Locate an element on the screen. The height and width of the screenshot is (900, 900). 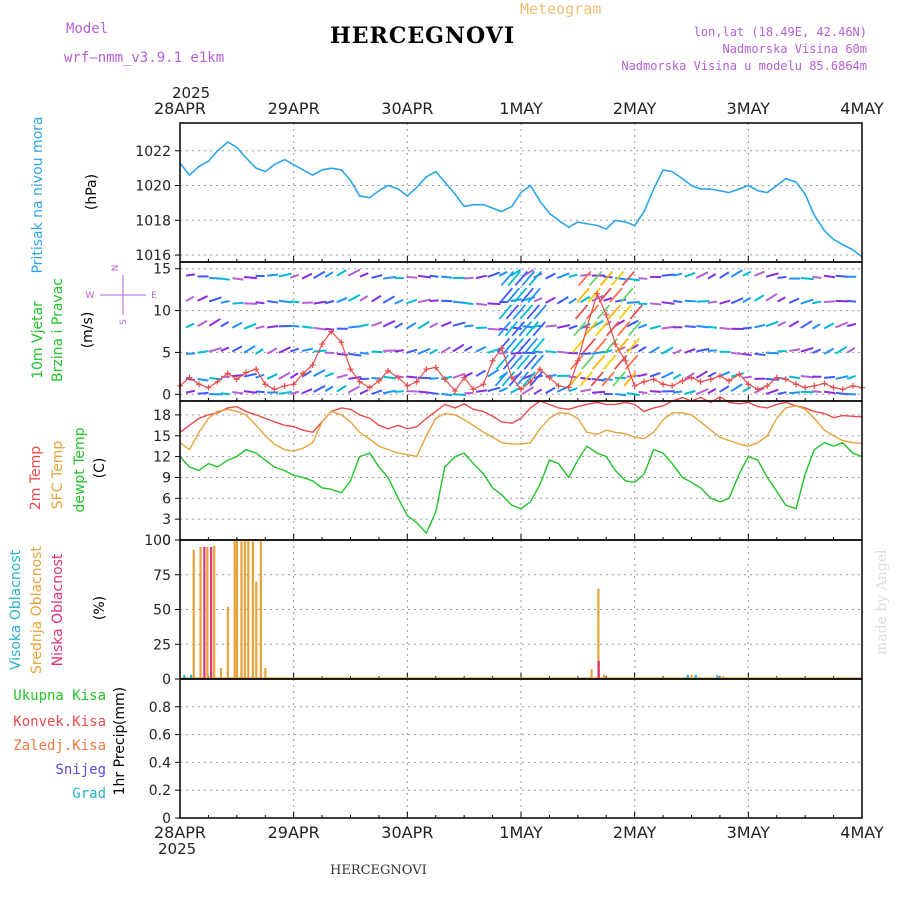
y-tick-label: 6 is located at coordinates (166, 499).